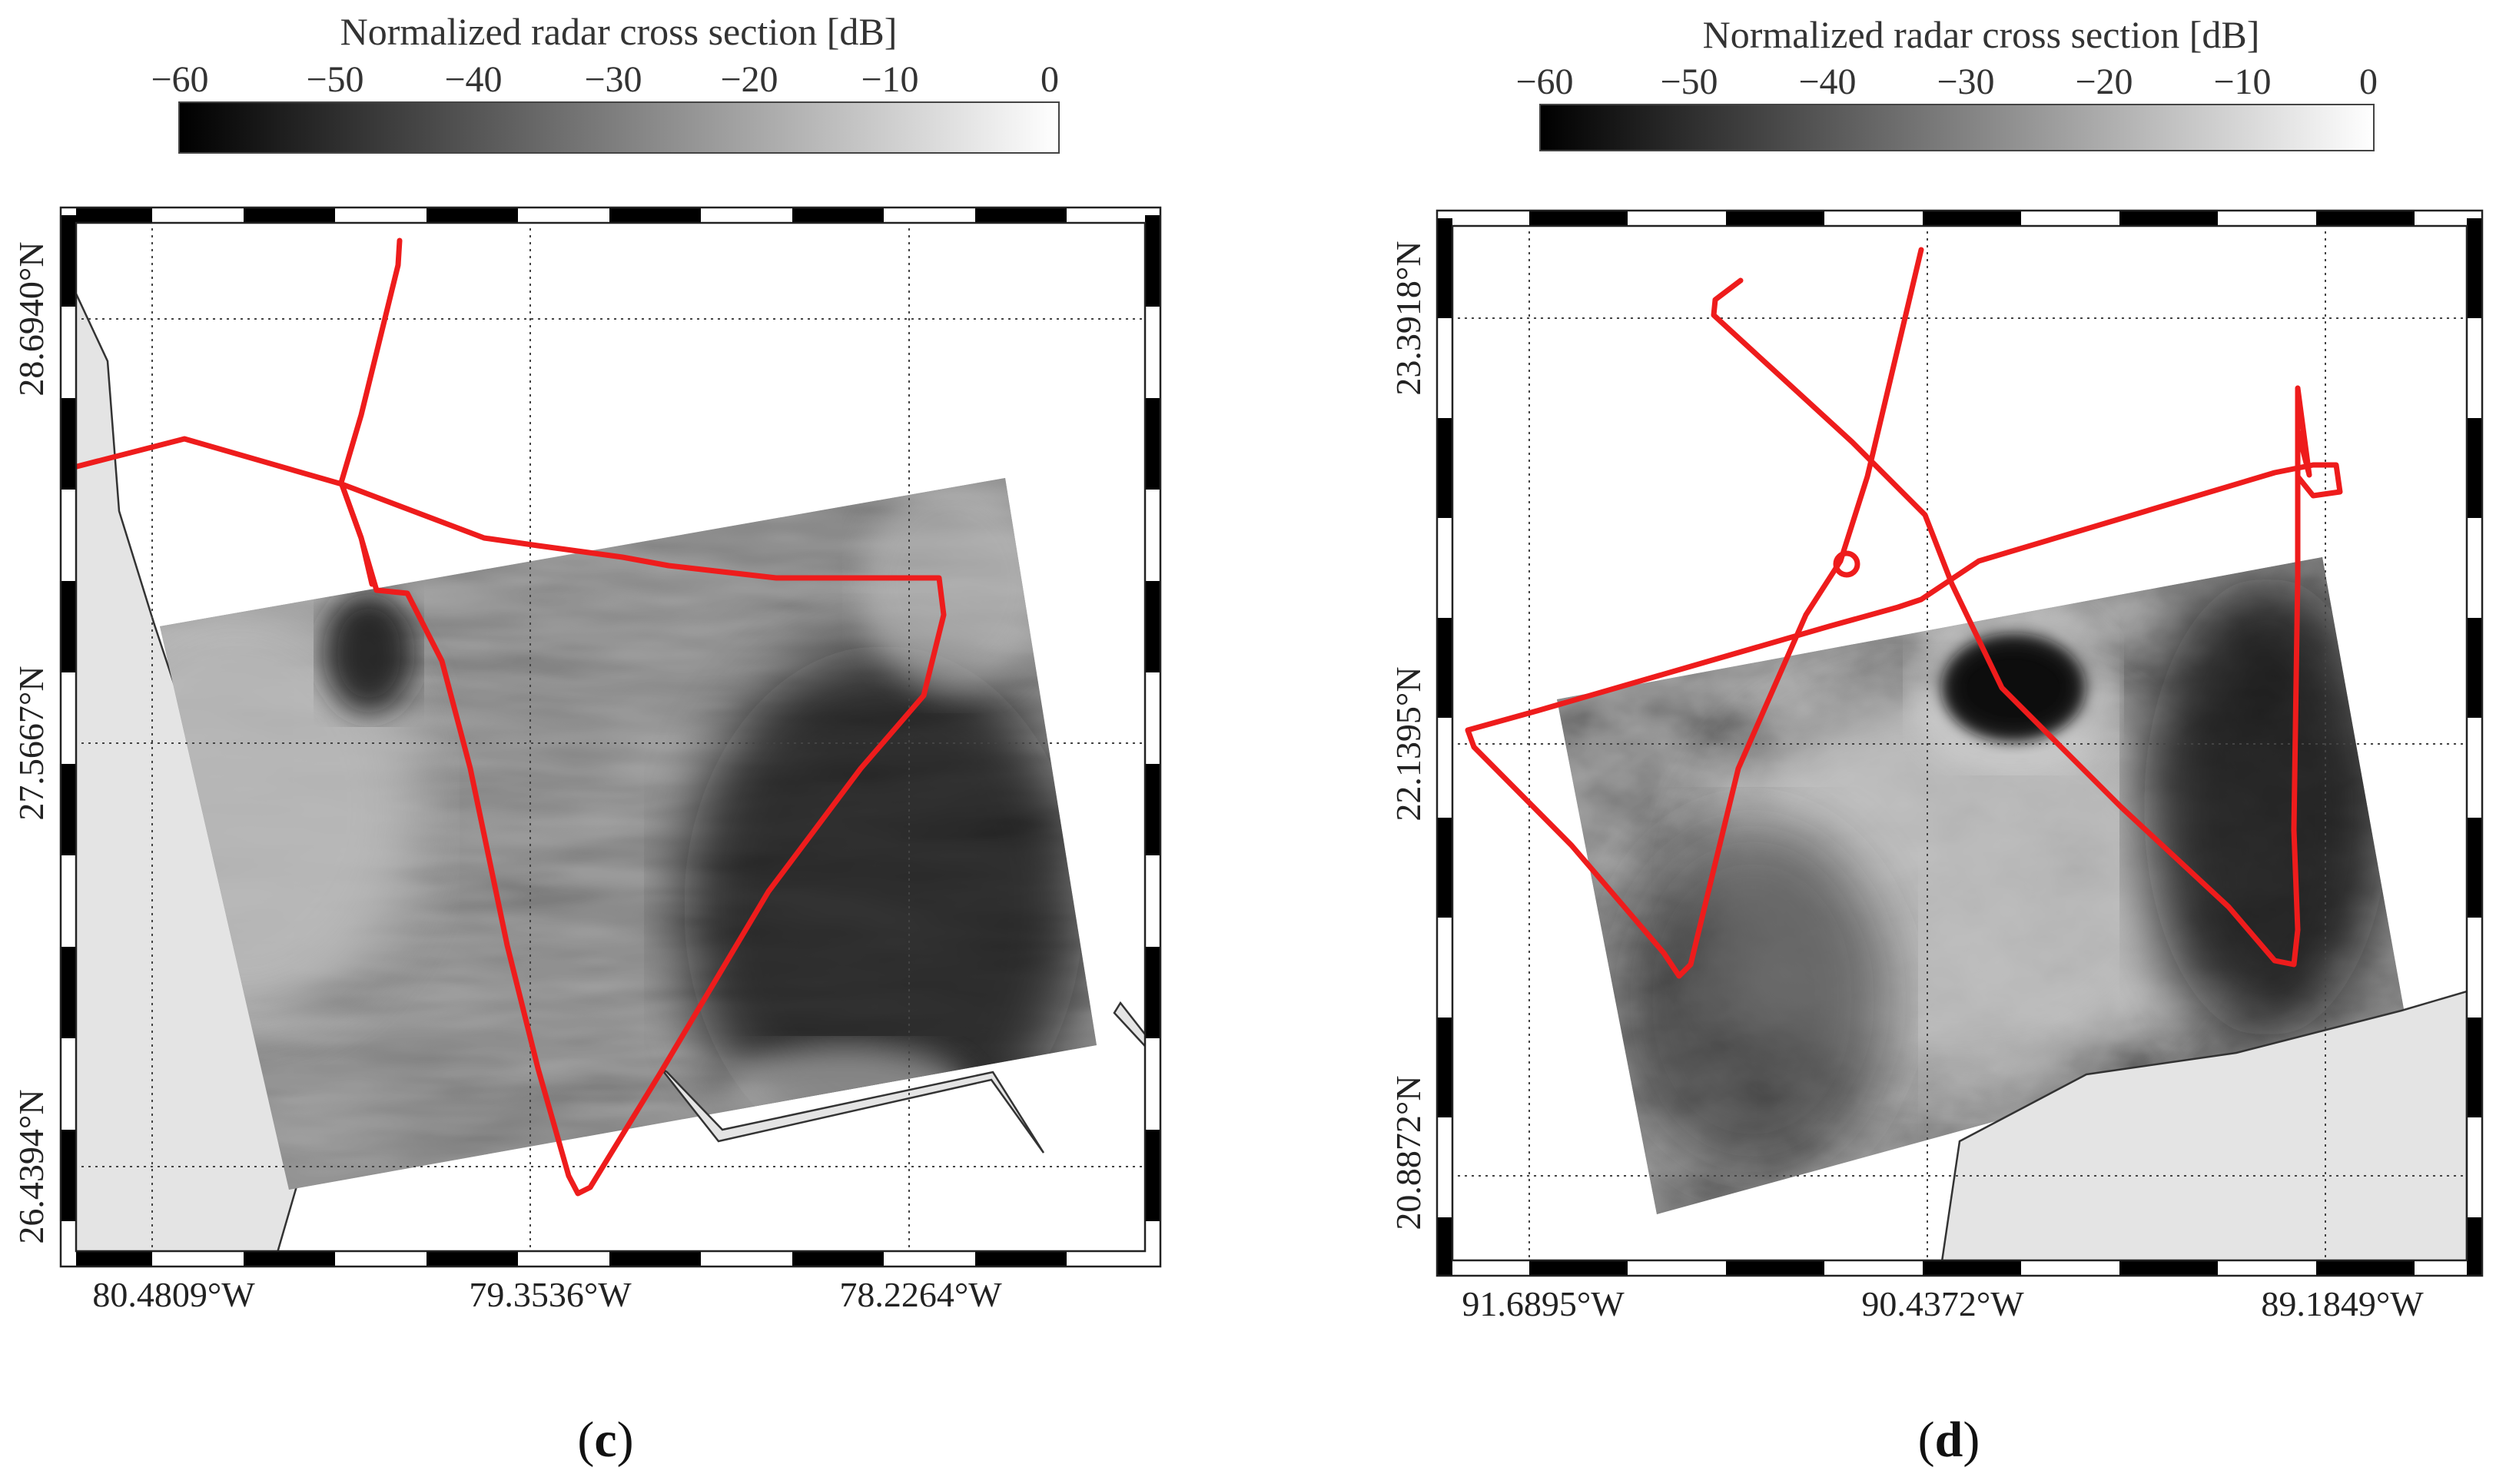 The image size is (2496, 1484). What do you see at coordinates (1408, 318) in the screenshot?
I see `latitude-label: 23.3918°N` at bounding box center [1408, 318].